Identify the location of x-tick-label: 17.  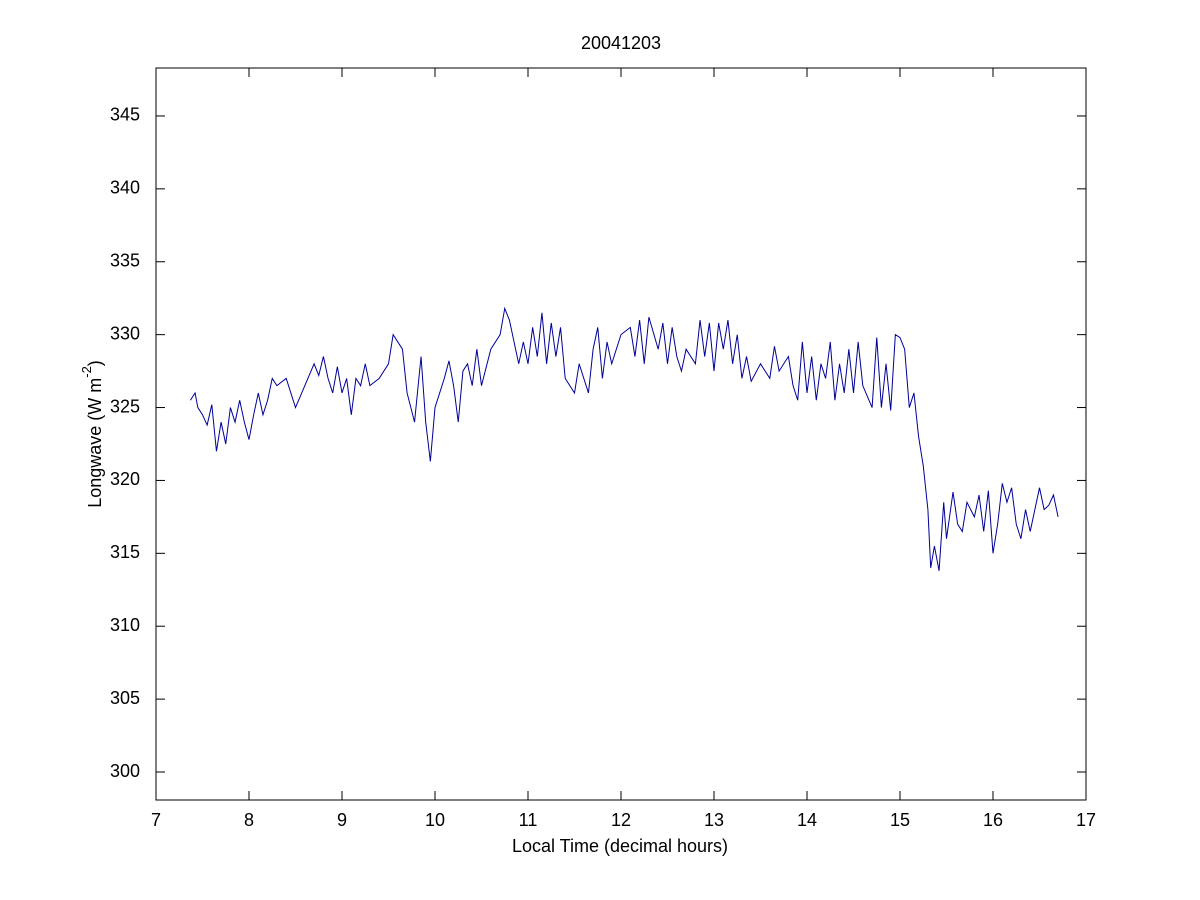
(1086, 820).